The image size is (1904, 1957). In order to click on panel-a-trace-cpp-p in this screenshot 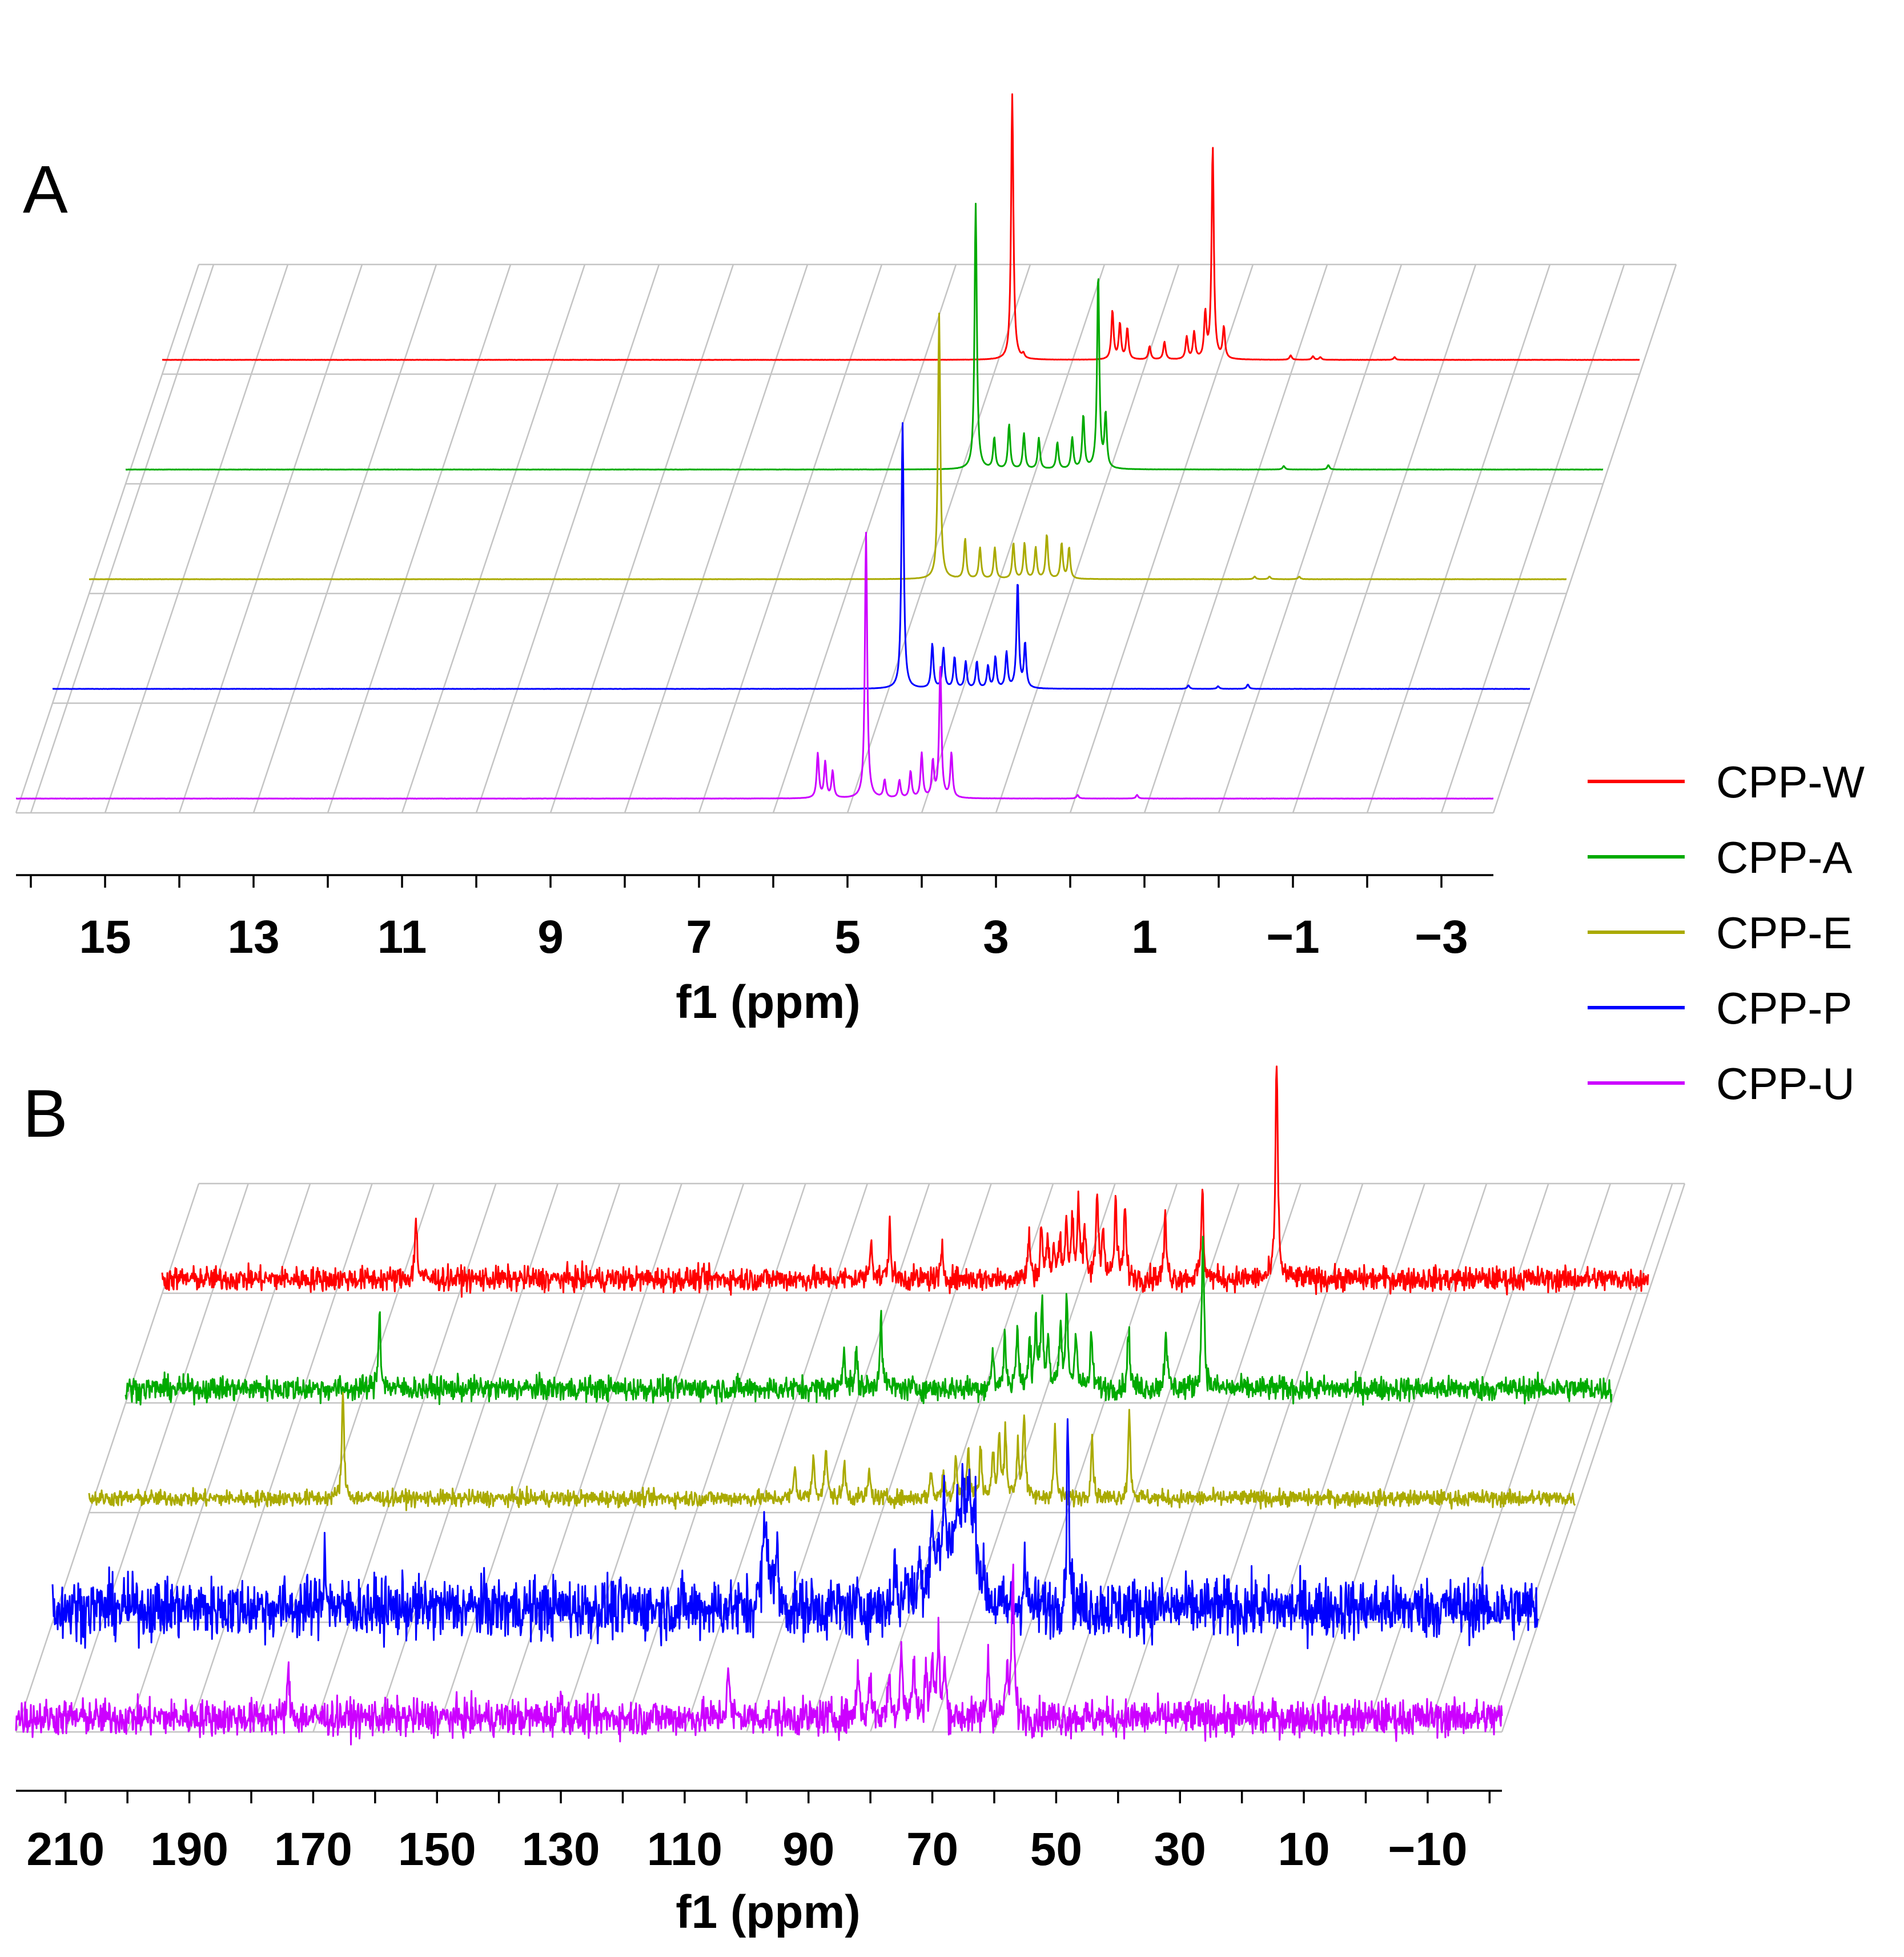, I will do `click(791, 556)`.